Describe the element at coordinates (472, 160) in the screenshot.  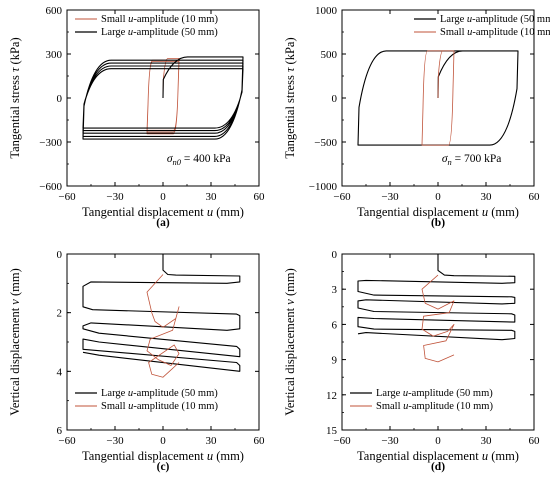
I see `normal-stress-annotation: σn = 700 kPa` at that location.